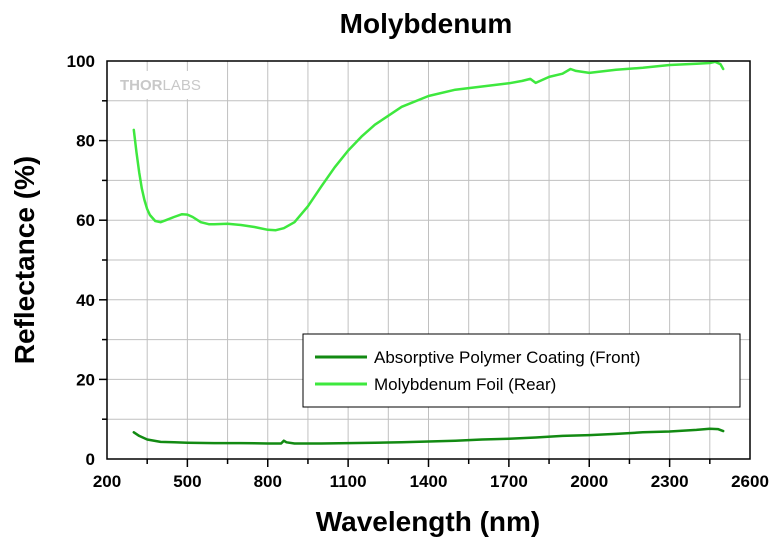 This screenshot has height=542, width=780. I want to click on chart-title: Molybdenum, so click(426, 23).